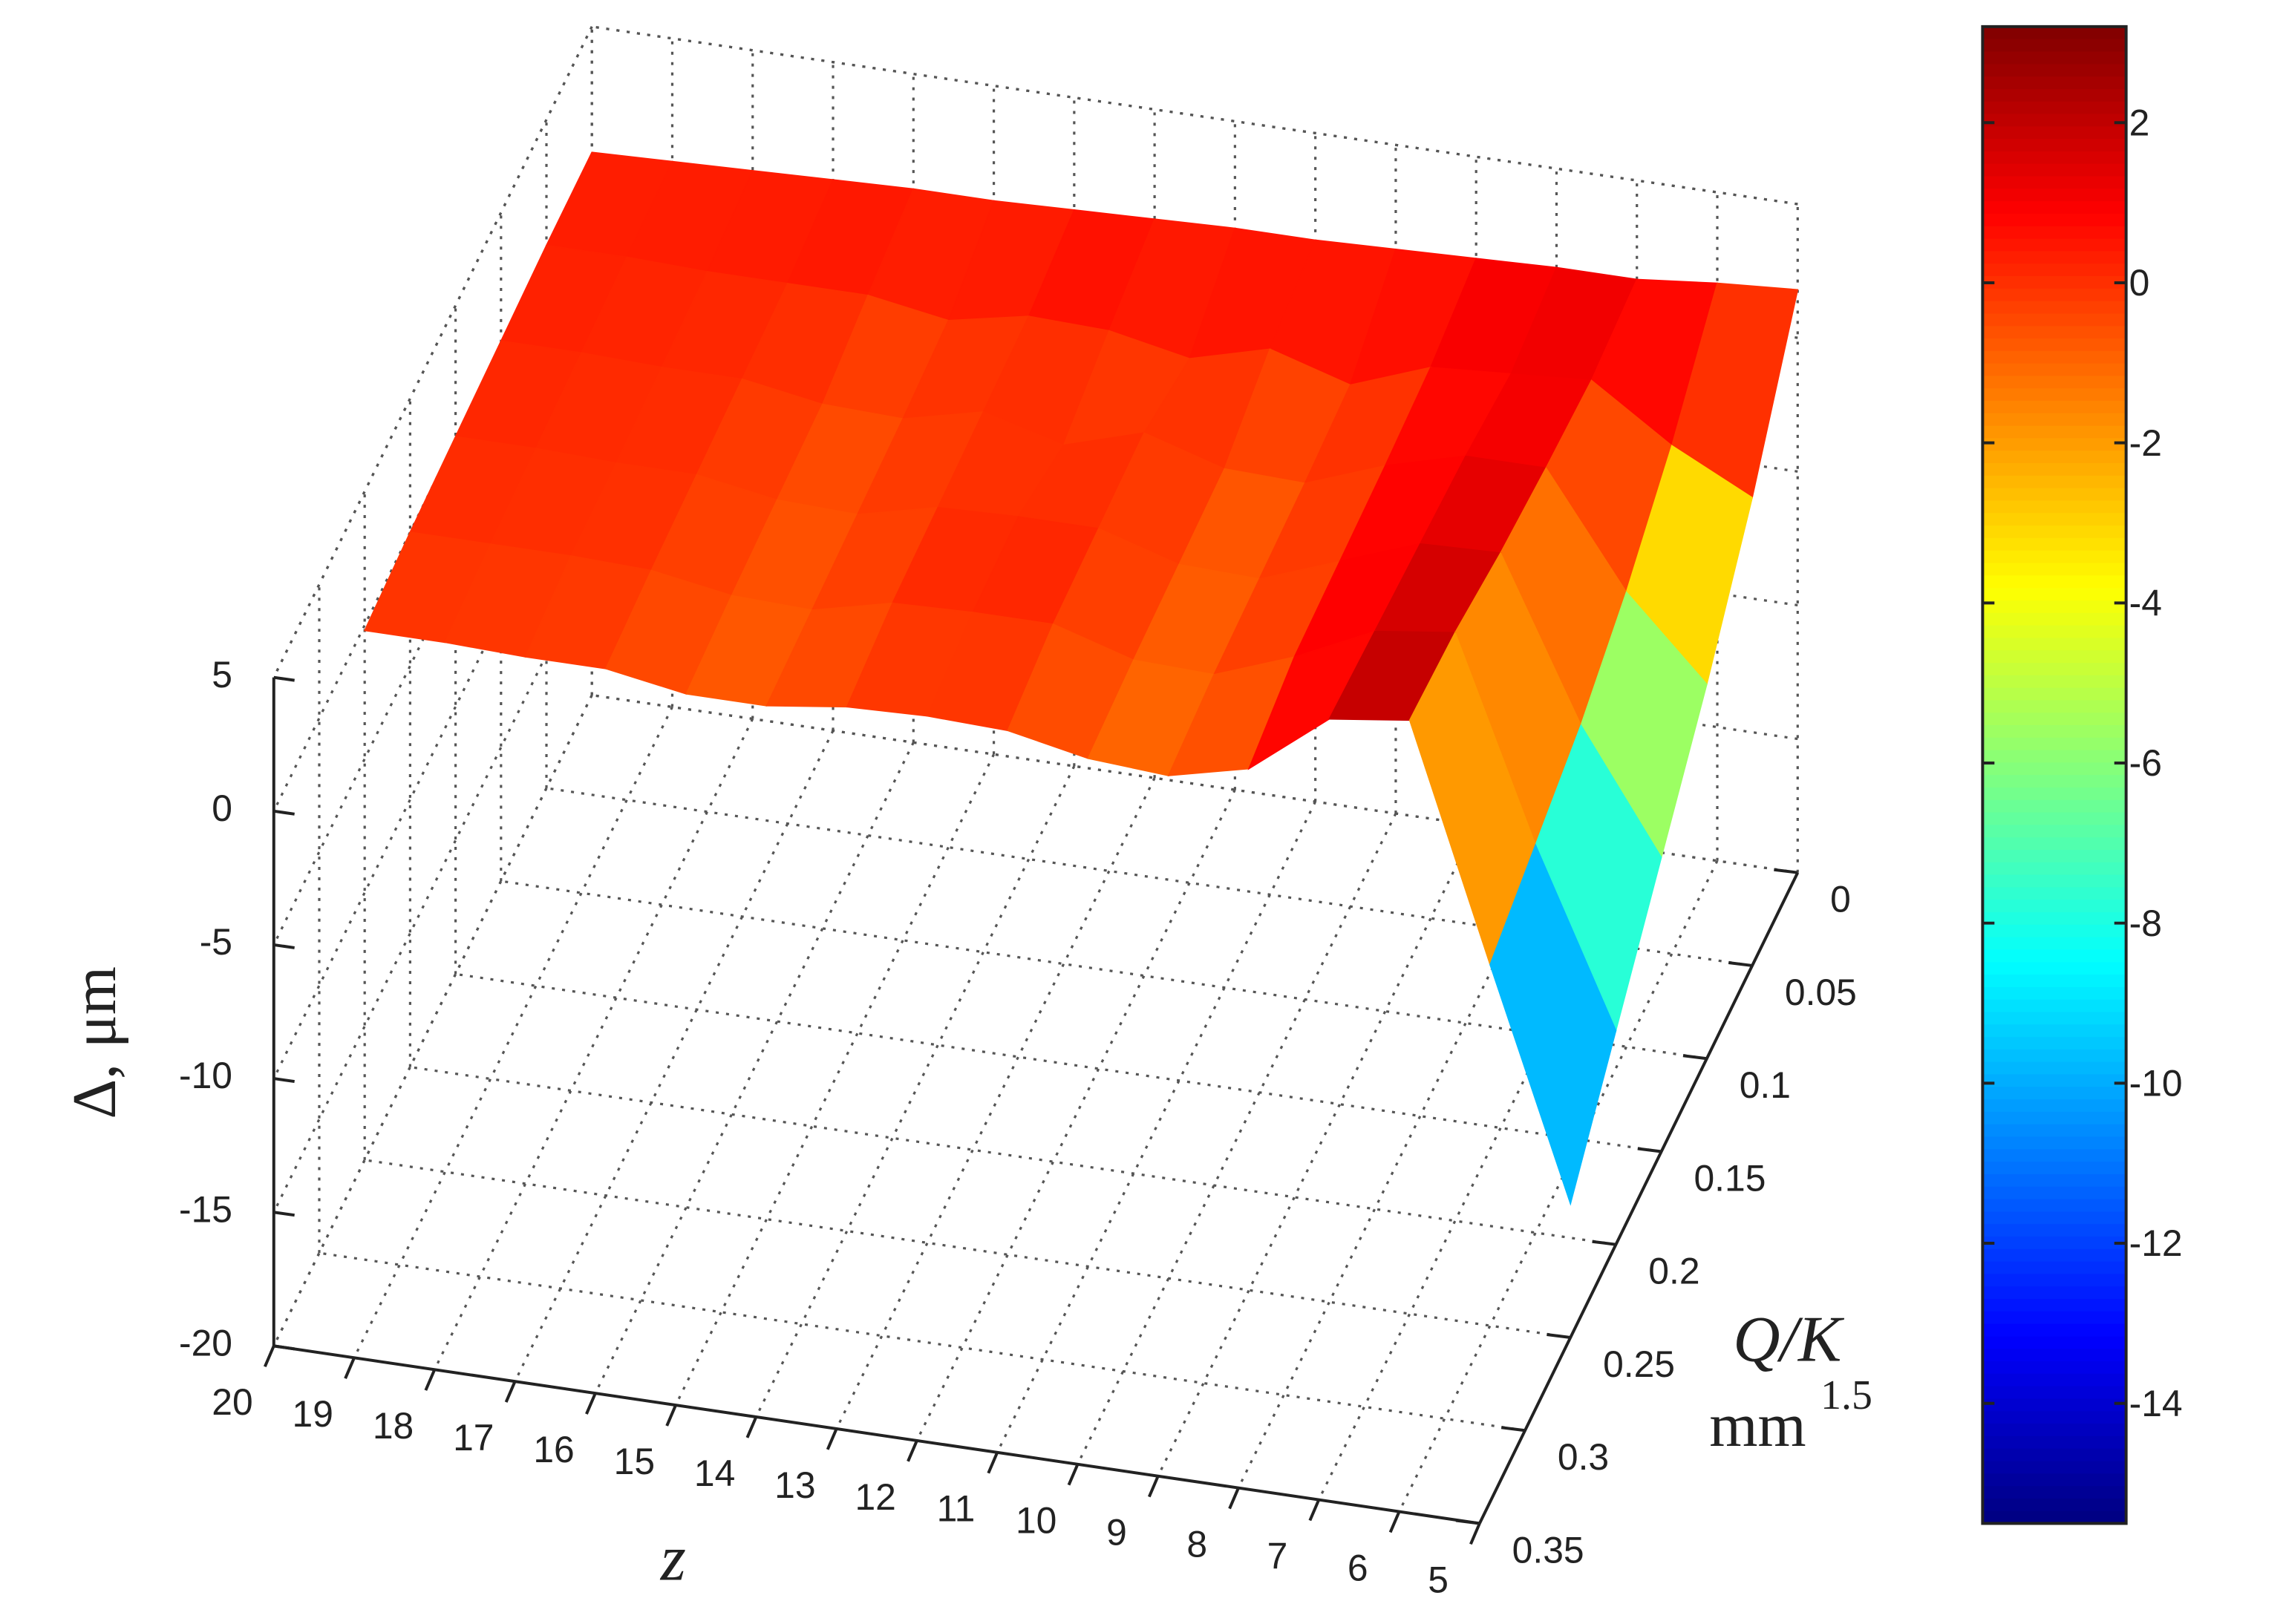 The height and width of the screenshot is (1624, 2286). What do you see at coordinates (393, 1426) in the screenshot?
I see `x-tick-label: 18` at bounding box center [393, 1426].